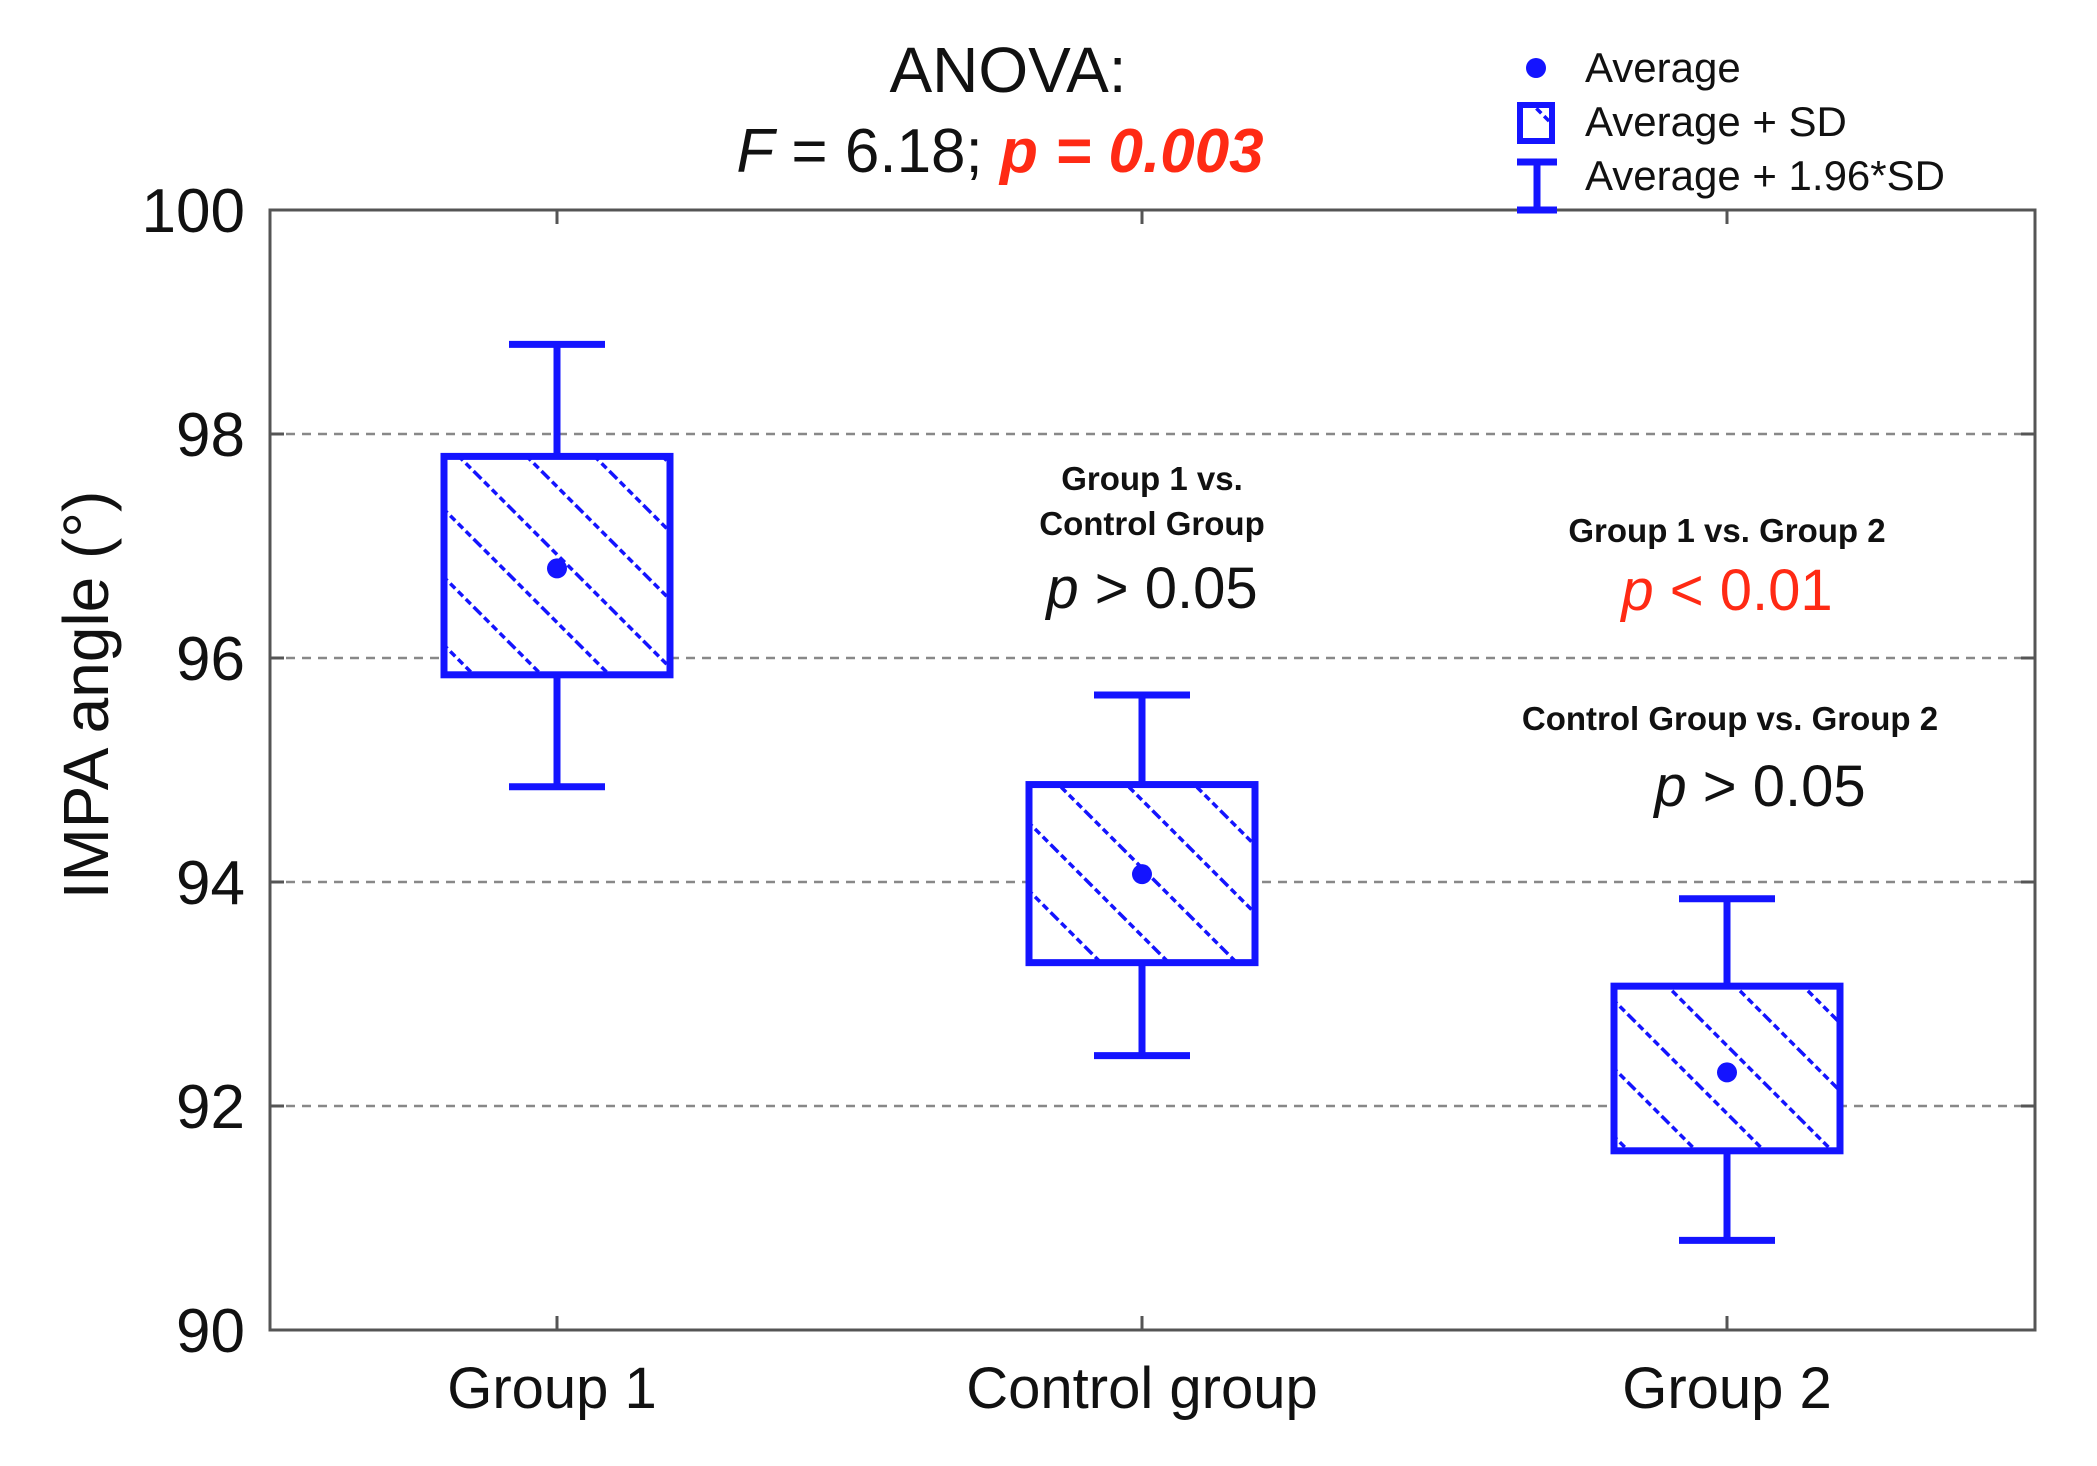 This screenshot has width=2097, height=1466. Describe the element at coordinates (1007, 70) in the screenshot. I see `chart-title-line1: ANOVA:` at that location.